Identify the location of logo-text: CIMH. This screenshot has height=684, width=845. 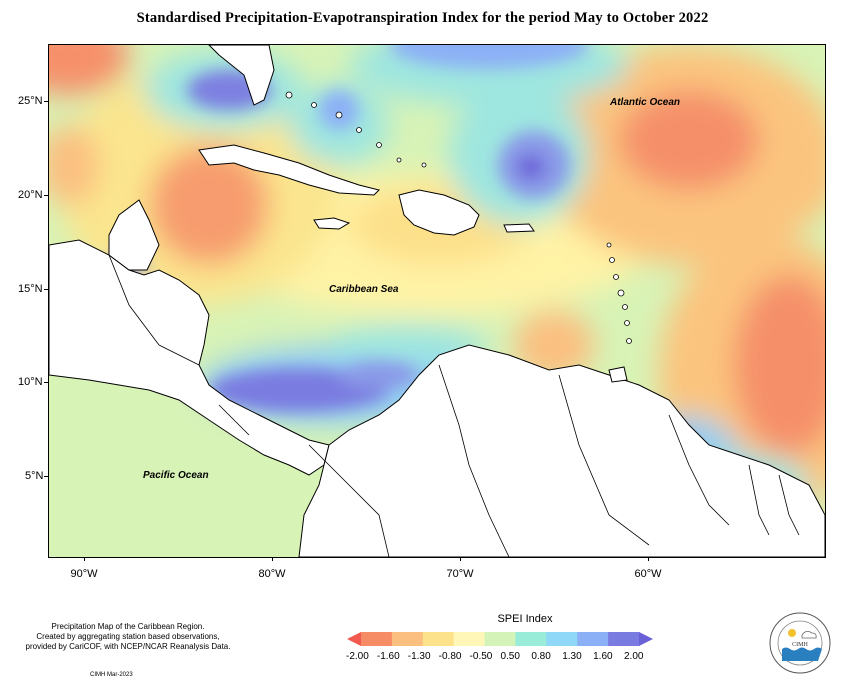
(800, 645).